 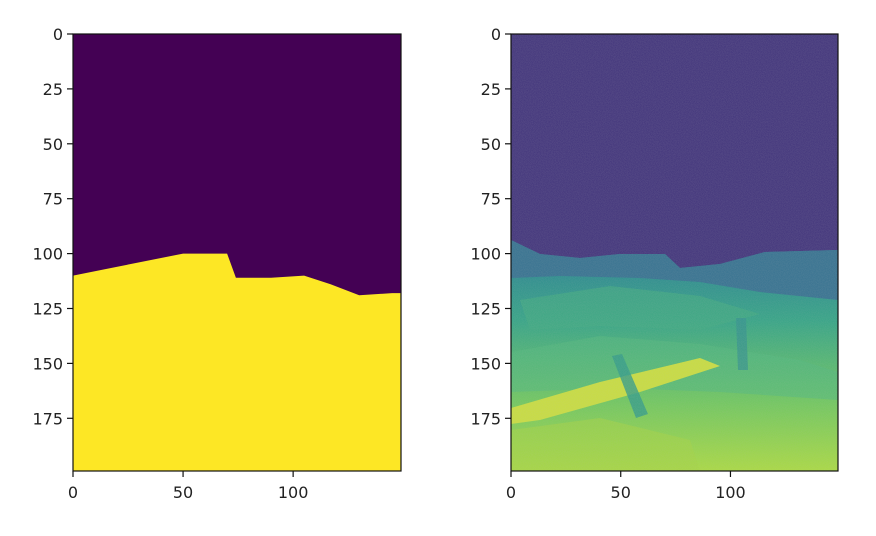 I want to click on y-ticks-left: 0 25 50 75 100 125 150 175, so click(x=52, y=226).